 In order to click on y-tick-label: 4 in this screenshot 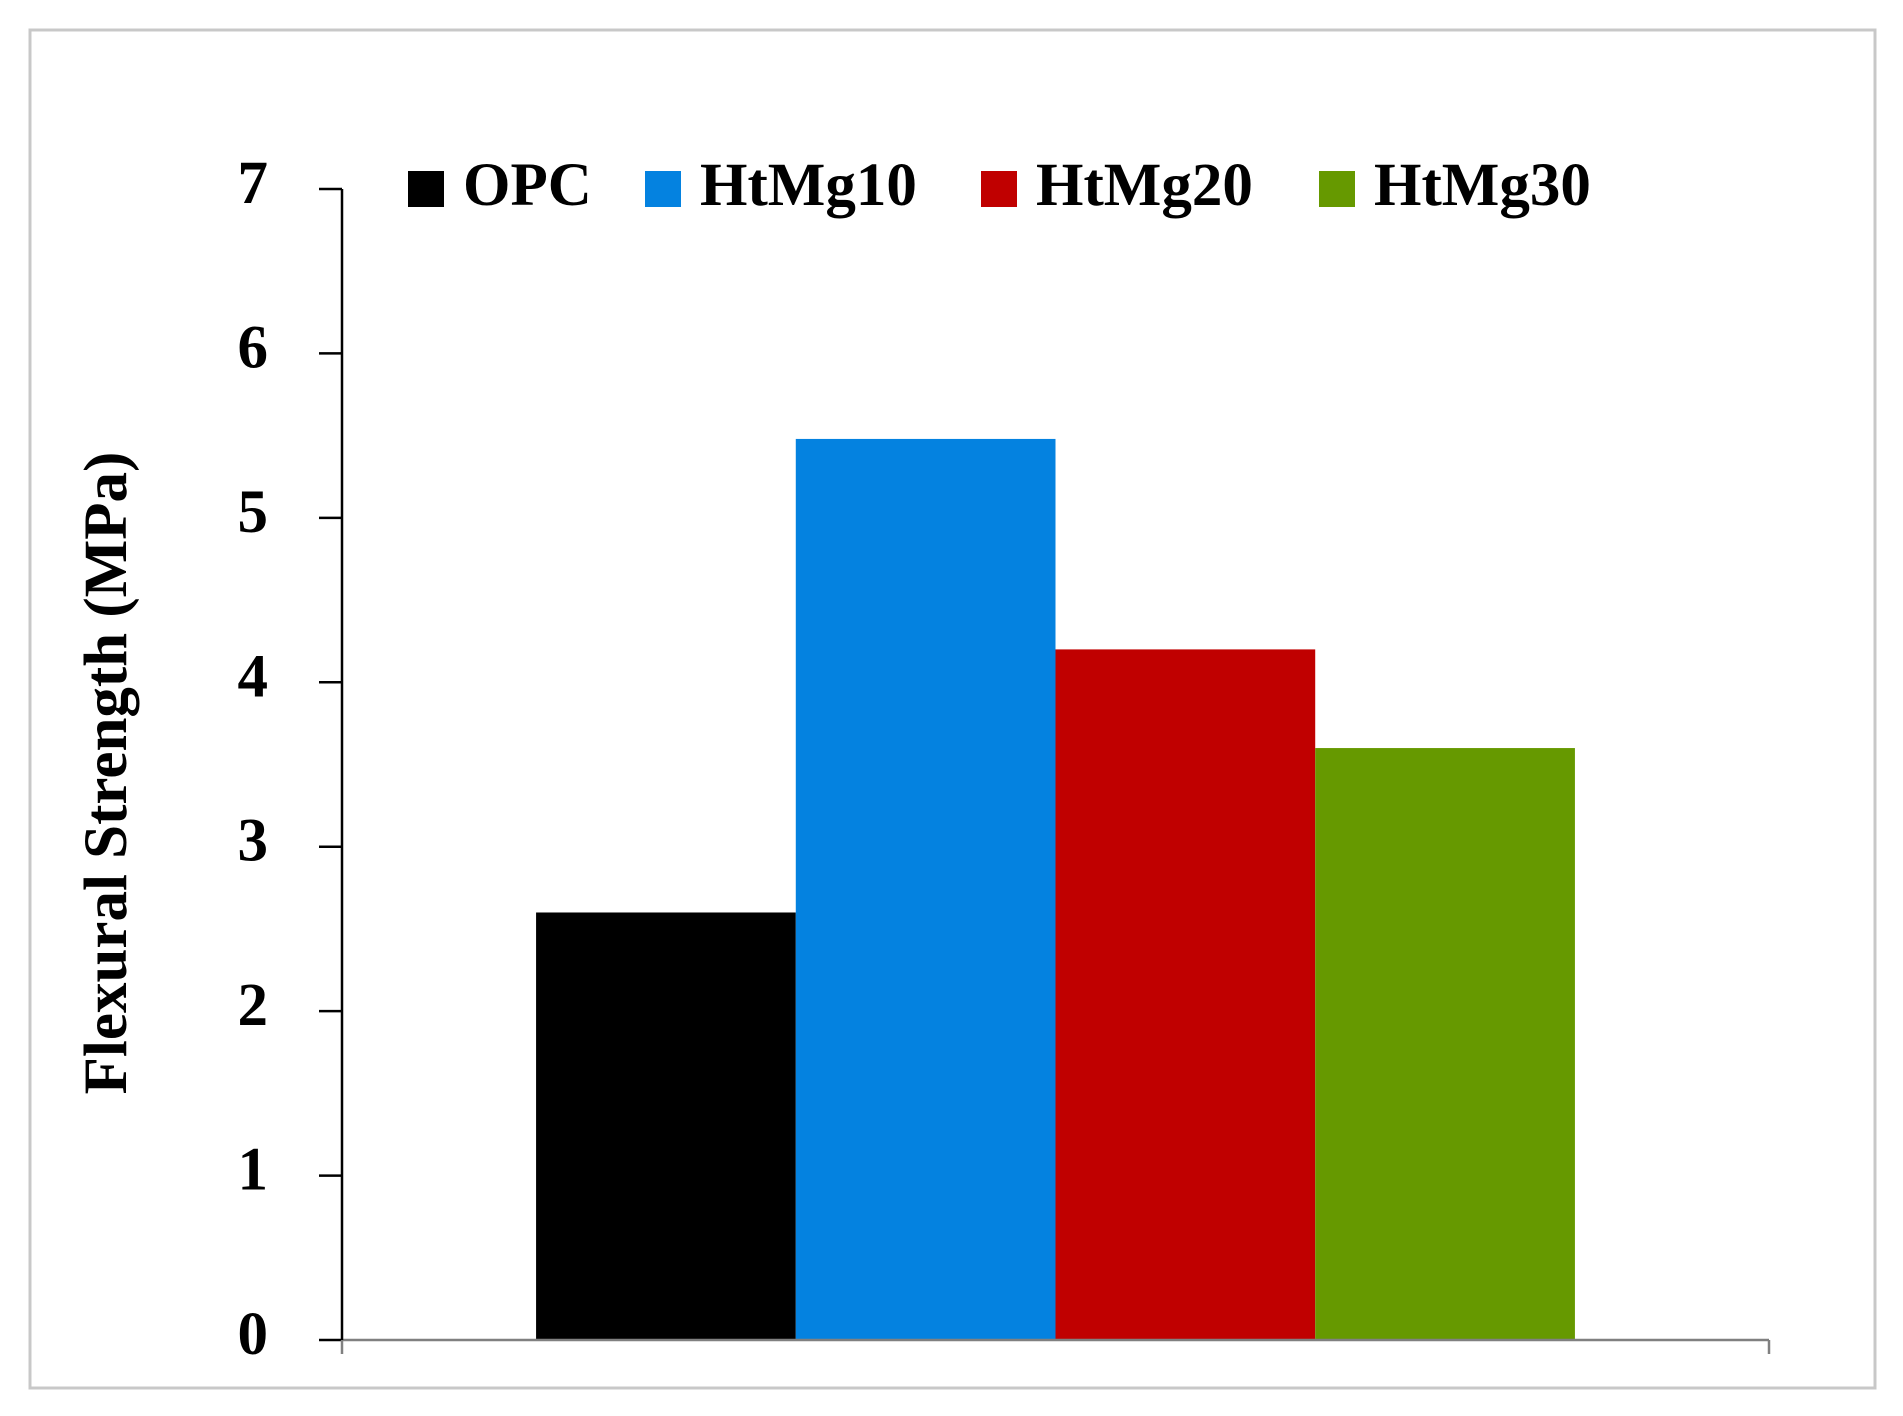, I will do `click(253, 676)`.